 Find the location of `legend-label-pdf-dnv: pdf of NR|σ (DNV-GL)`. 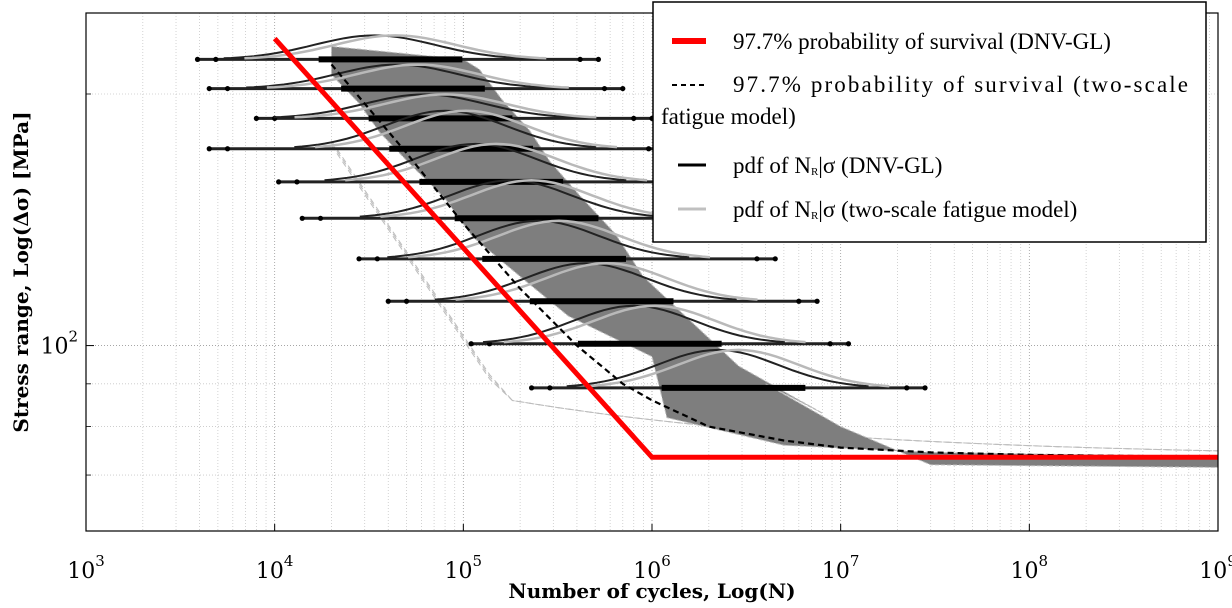

legend-label-pdf-dnv: pdf of NR|σ (DNV-GL) is located at coordinates (837, 165).